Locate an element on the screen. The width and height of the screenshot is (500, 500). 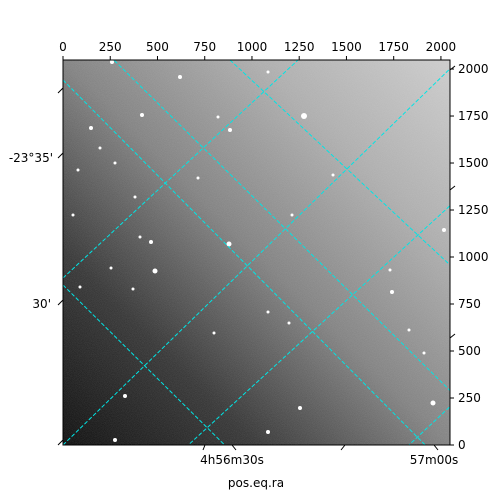
x-tick-label-8: 2000 is located at coordinates (441, 47).